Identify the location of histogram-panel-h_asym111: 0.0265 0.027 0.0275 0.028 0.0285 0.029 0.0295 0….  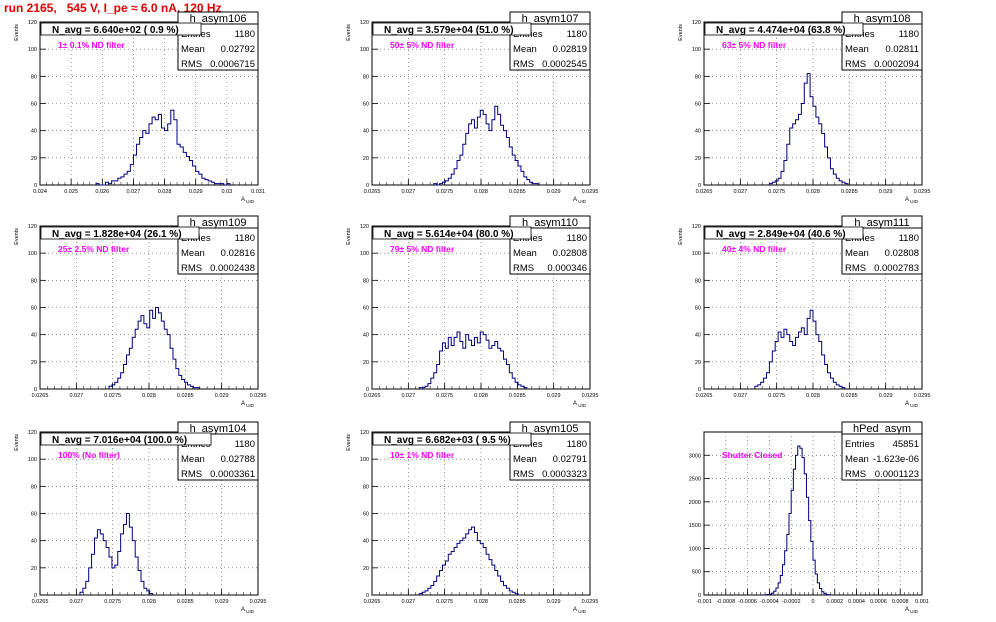
(804, 311).